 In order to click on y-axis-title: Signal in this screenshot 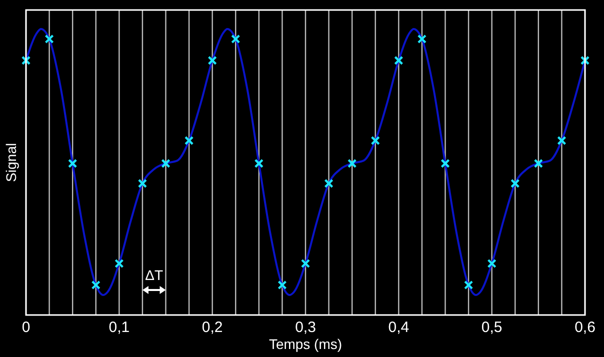, I will do `click(11, 162)`.